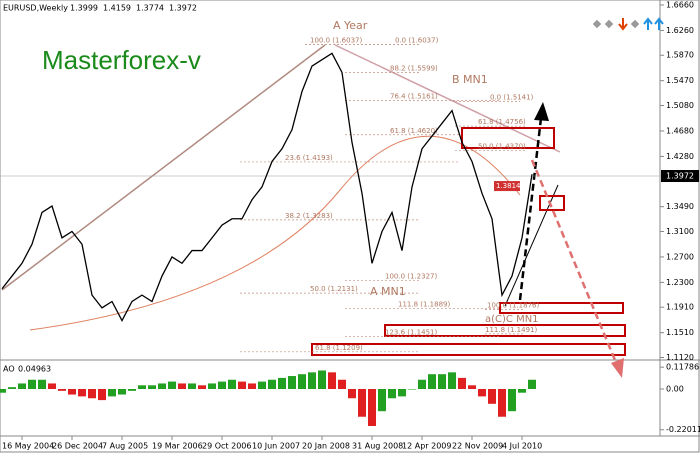  I want to click on y-tick-label: -0.22011, so click(683, 429).